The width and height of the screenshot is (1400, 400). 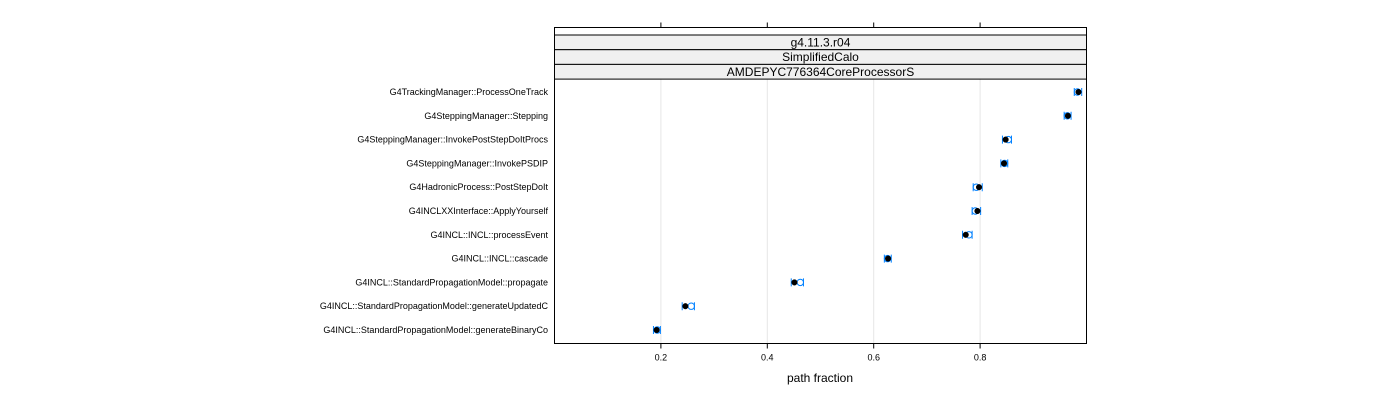 I want to click on x-tick-label: 0.6, so click(x=873, y=358).